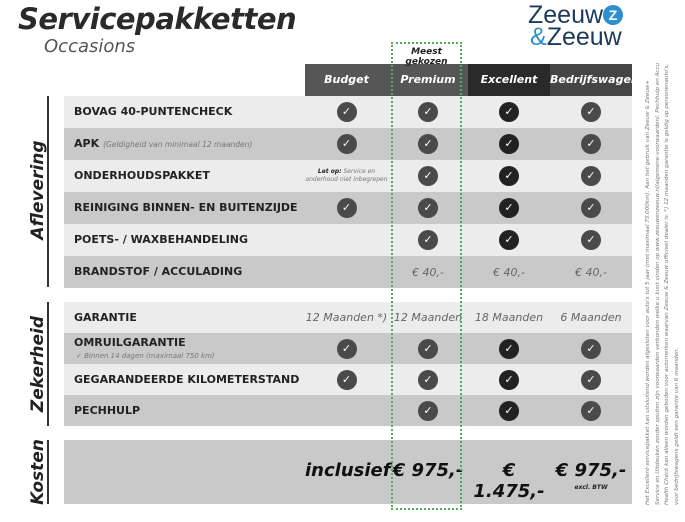 This screenshot has height=522, width=685. I want to click on row-label: GARANTIE, so click(105, 317).